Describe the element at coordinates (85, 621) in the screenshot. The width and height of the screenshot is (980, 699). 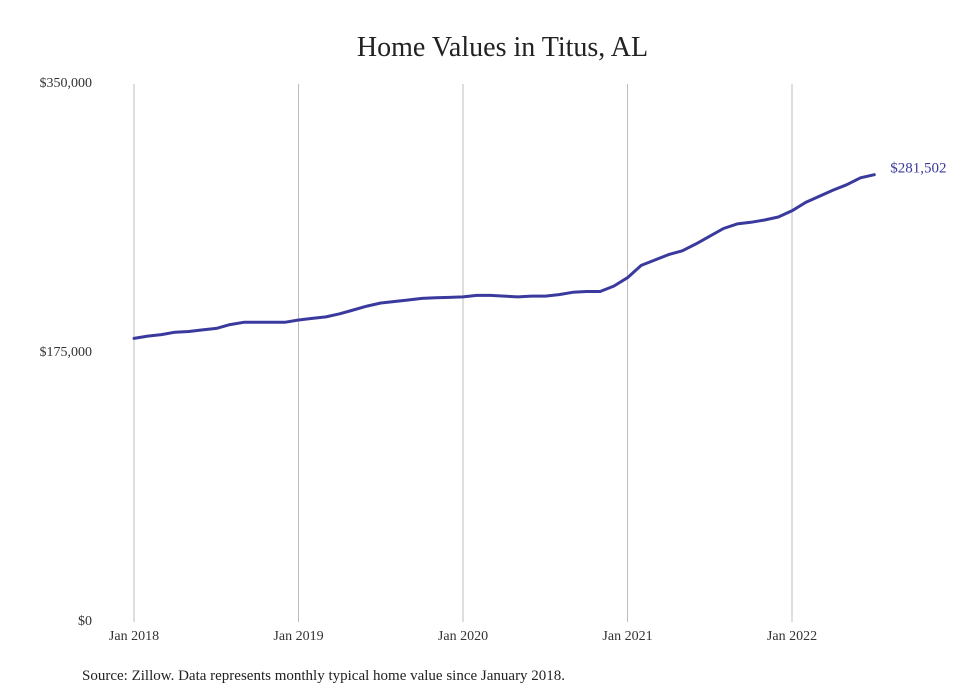
I see `y-tick-label: $0` at that location.